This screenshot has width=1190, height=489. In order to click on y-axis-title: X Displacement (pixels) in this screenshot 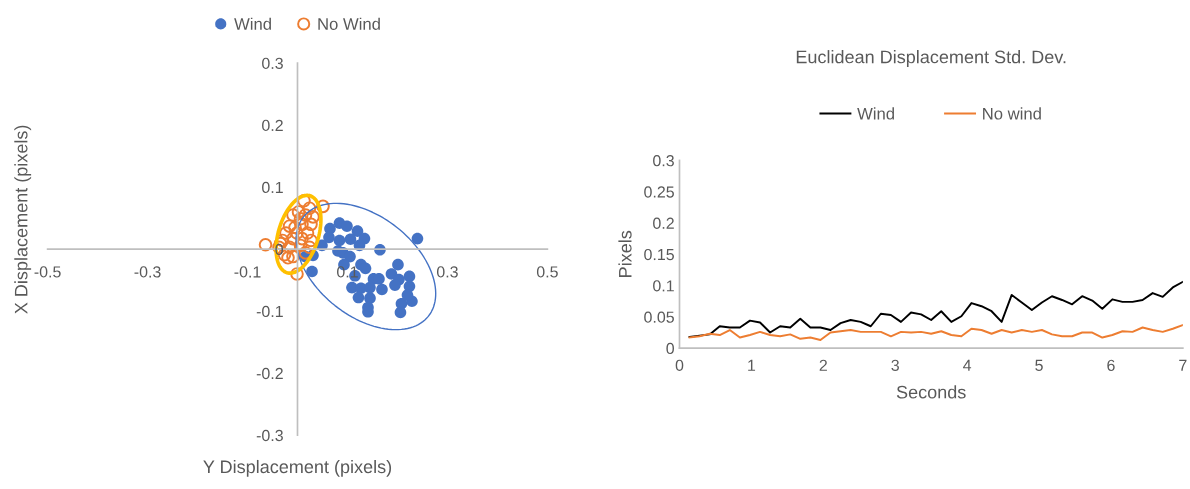, I will do `click(23, 219)`.